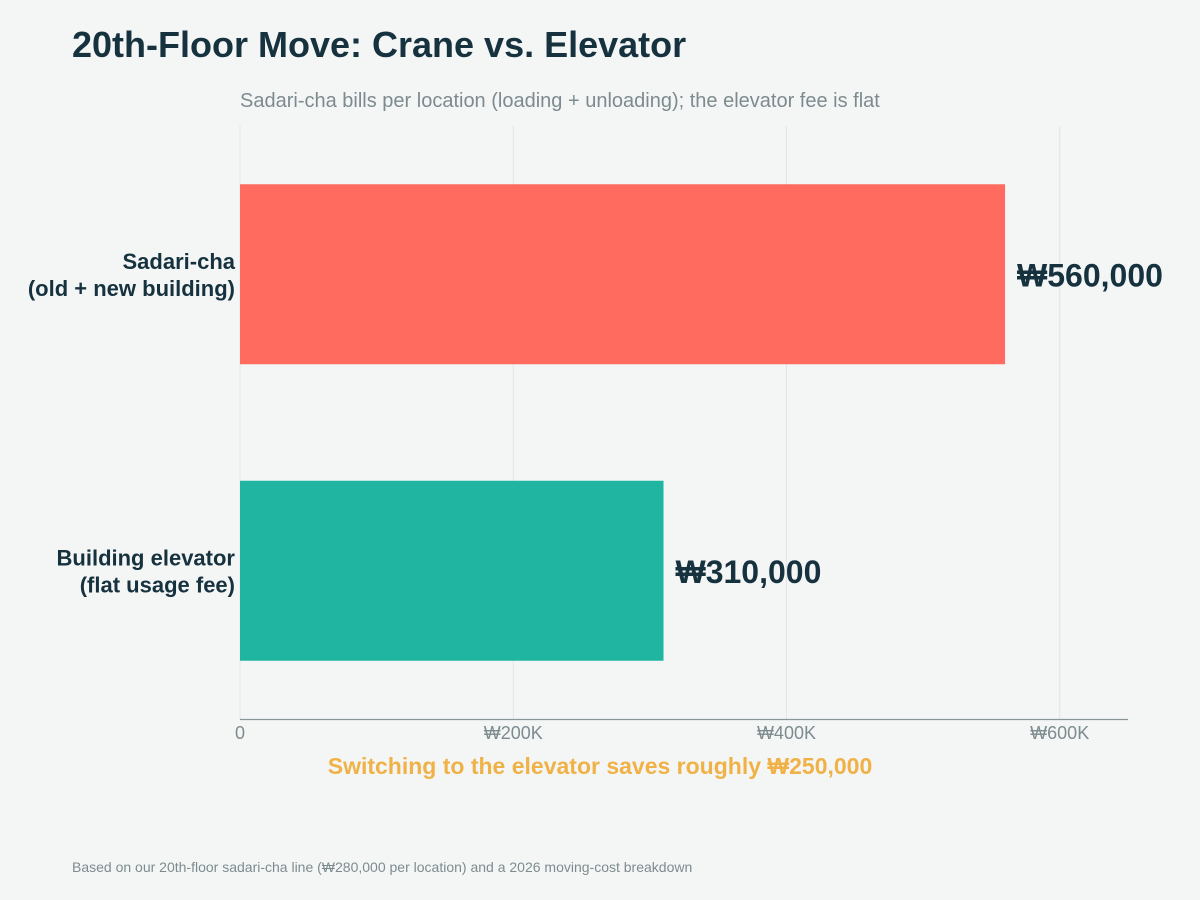 The height and width of the screenshot is (900, 1200). Describe the element at coordinates (749, 572) in the screenshot. I see `bar-value-label: ₩310,000` at that location.